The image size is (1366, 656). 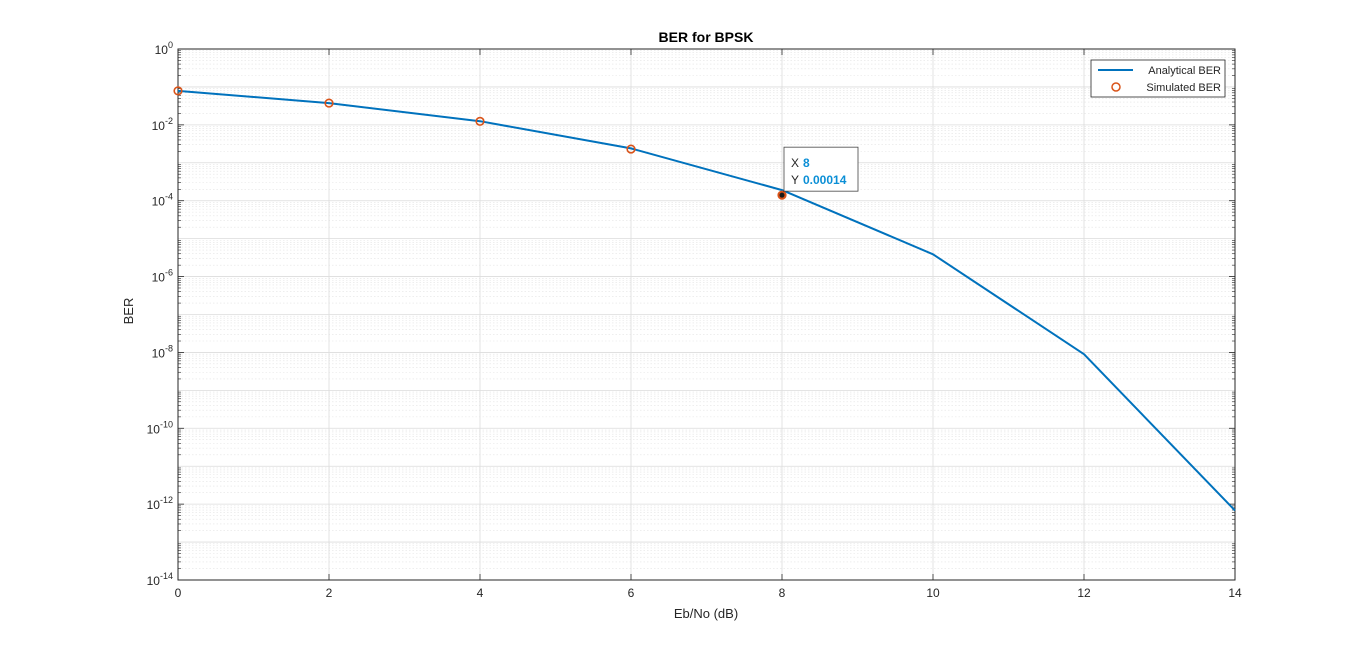 What do you see at coordinates (160, 579) in the screenshot?
I see `y-tick-label: 10⁻¹⁴` at bounding box center [160, 579].